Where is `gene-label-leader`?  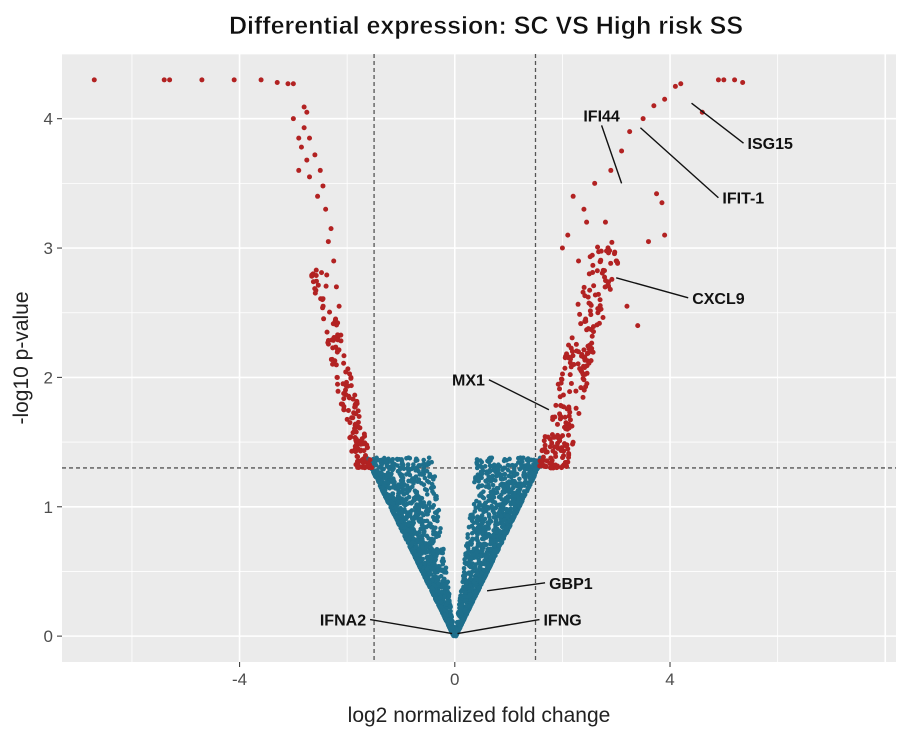
gene-label-leader is located at coordinates (652, 288).